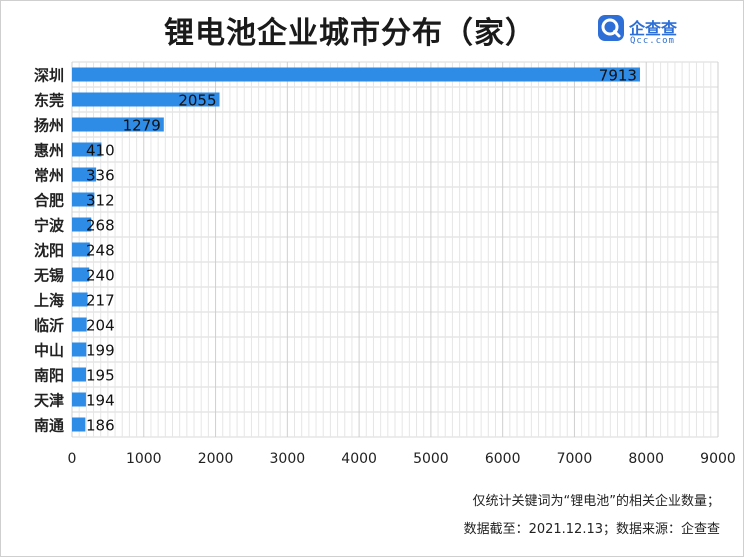 This screenshot has width=744, height=557. I want to click on category-label: 惠州, so click(49, 151).